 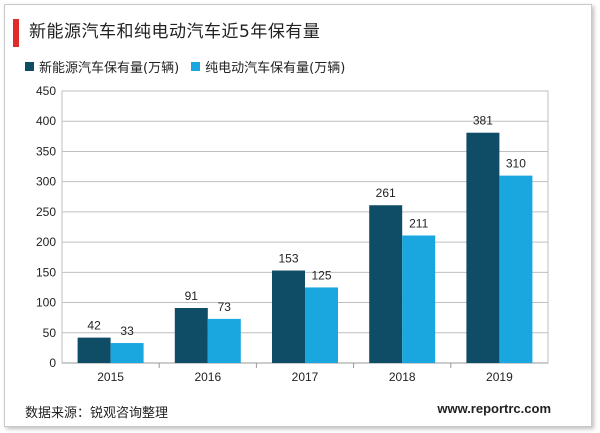 What do you see at coordinates (321, 325) in the screenshot?
I see `bar-series-2-2017` at bounding box center [321, 325].